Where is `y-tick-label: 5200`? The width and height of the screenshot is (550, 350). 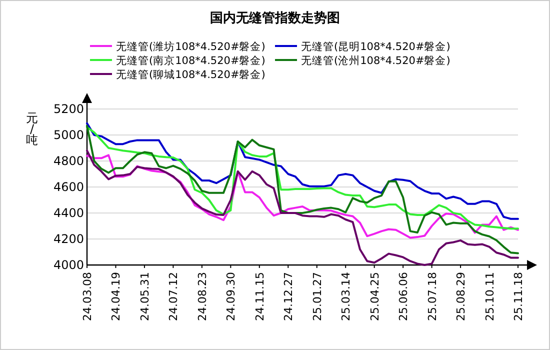 y-tick-label: 5200 is located at coordinates (68, 109).